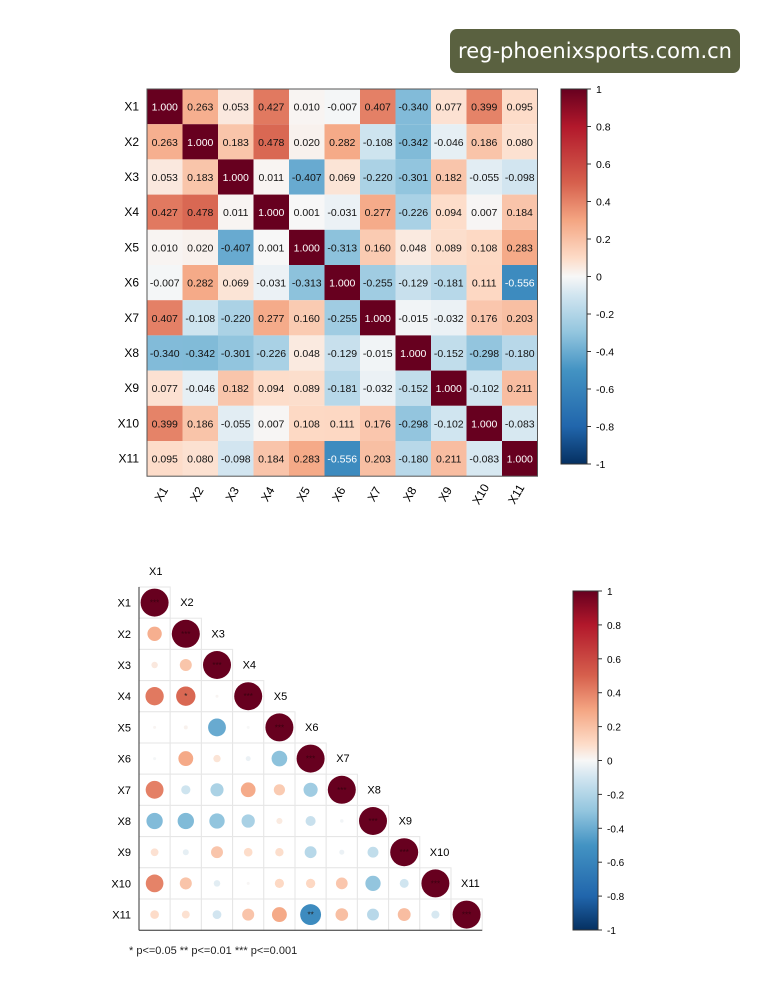 This screenshot has height=1004, width=769. What do you see at coordinates (304, 494) in the screenshot?
I see `heatmap-col-label: X5` at bounding box center [304, 494].